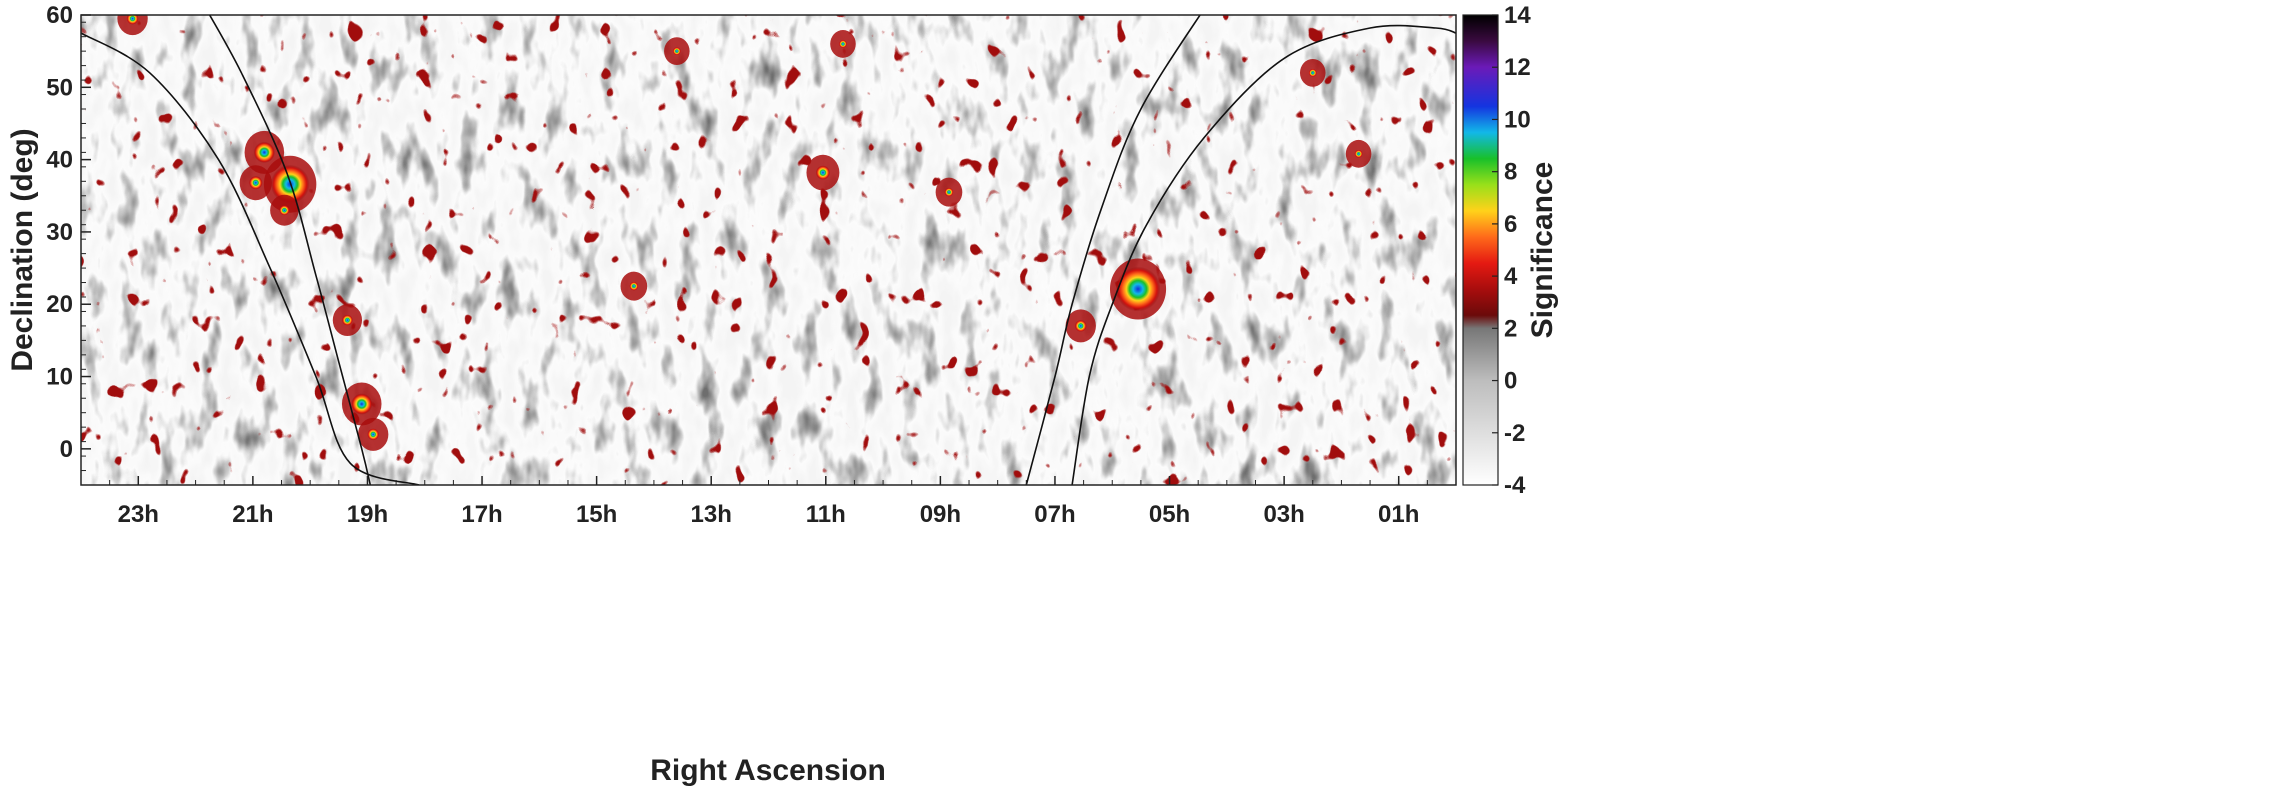 Image resolution: width=2278 pixels, height=792 pixels. Describe the element at coordinates (1542, 250) in the screenshot. I see `colorbar-title: Significance` at that location.